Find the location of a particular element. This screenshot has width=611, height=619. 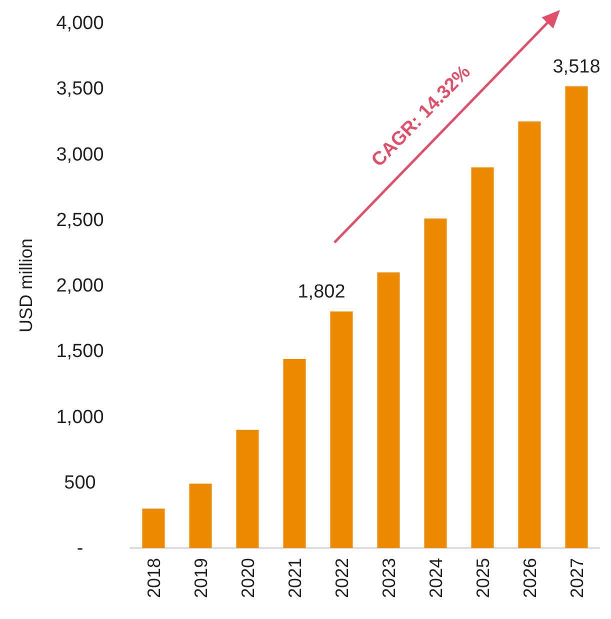

y-tick-label: 2,500 is located at coordinates (80, 220).